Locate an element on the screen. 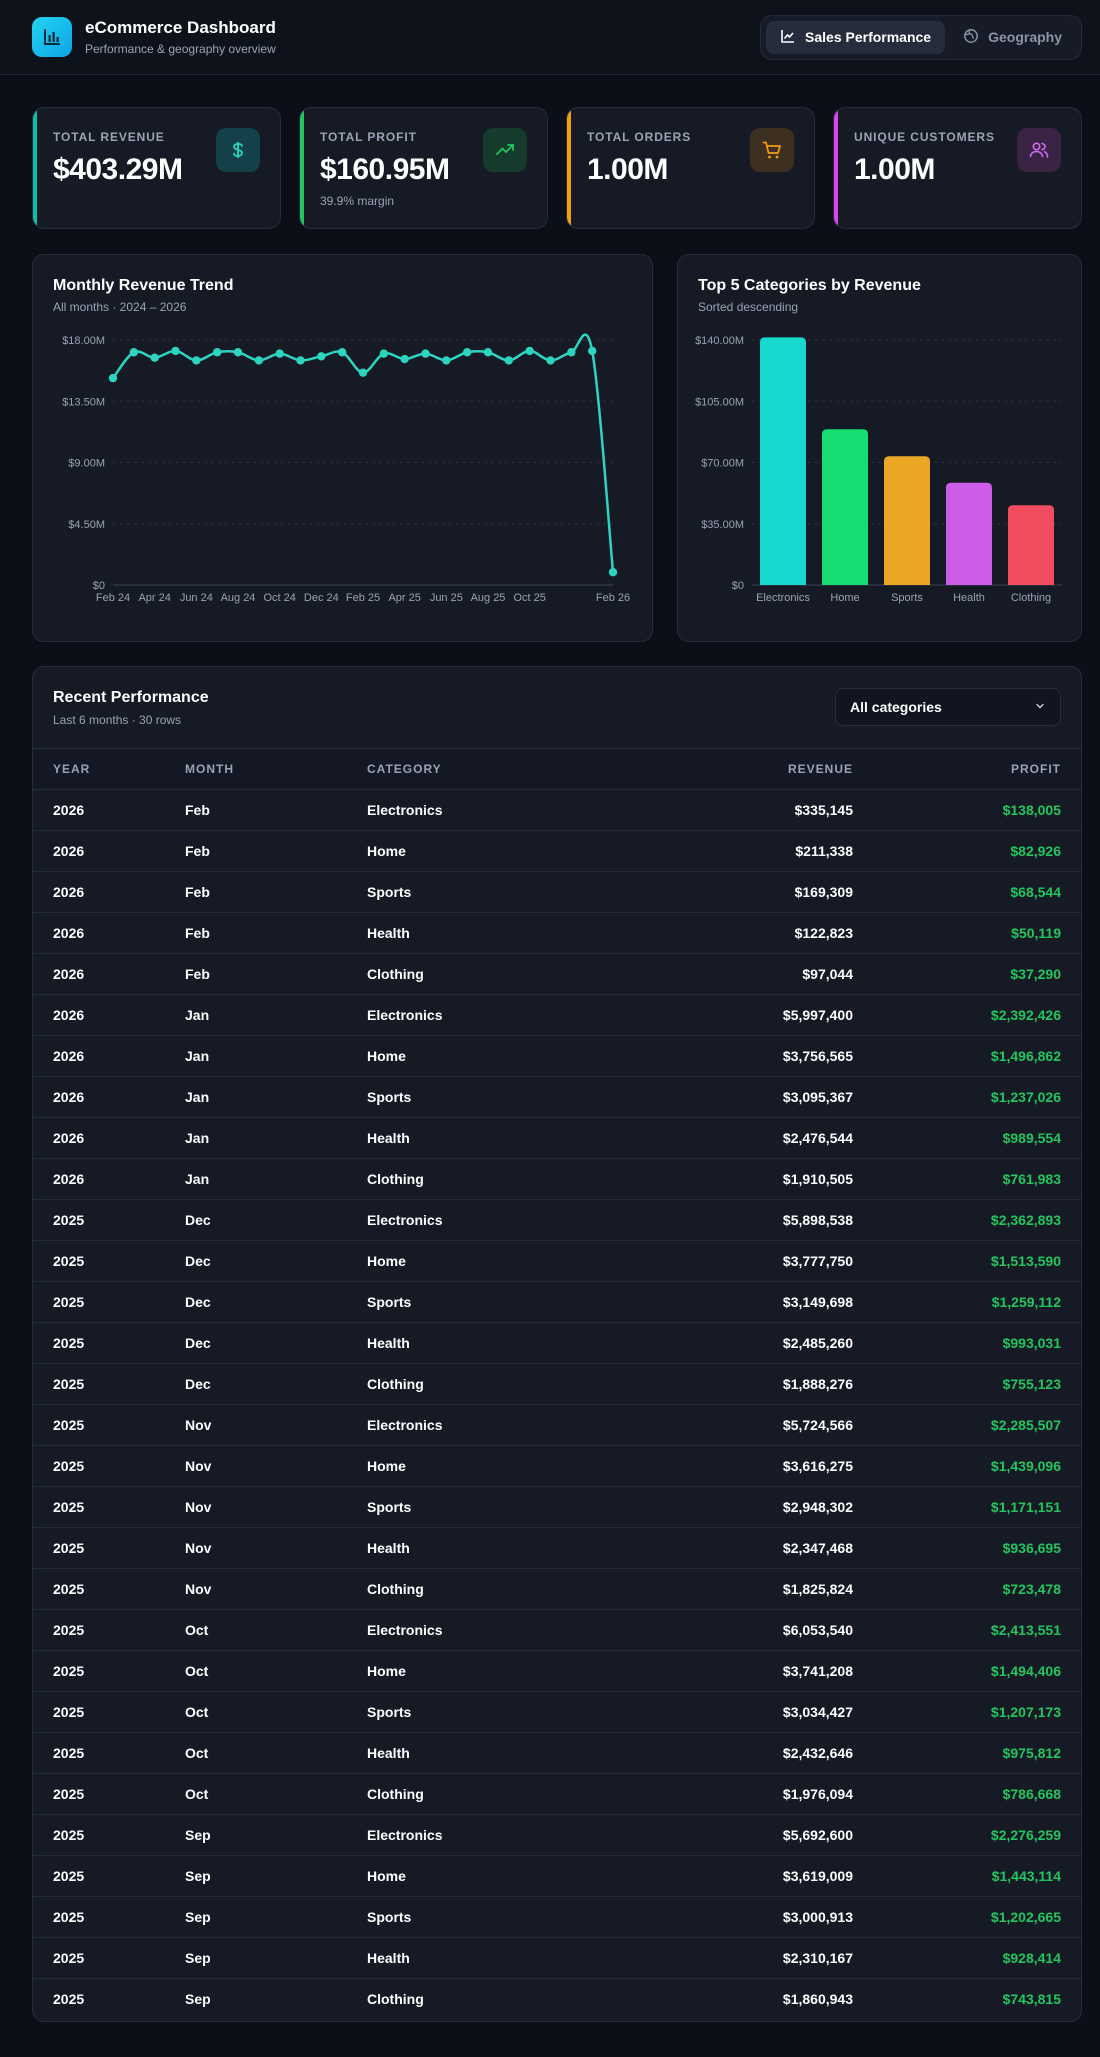 Image resolution: width=1100 pixels, height=2057 pixels. table-header-row: YEAR MONTH CATEGORY REVENUE PROFIT is located at coordinates (557, 769).